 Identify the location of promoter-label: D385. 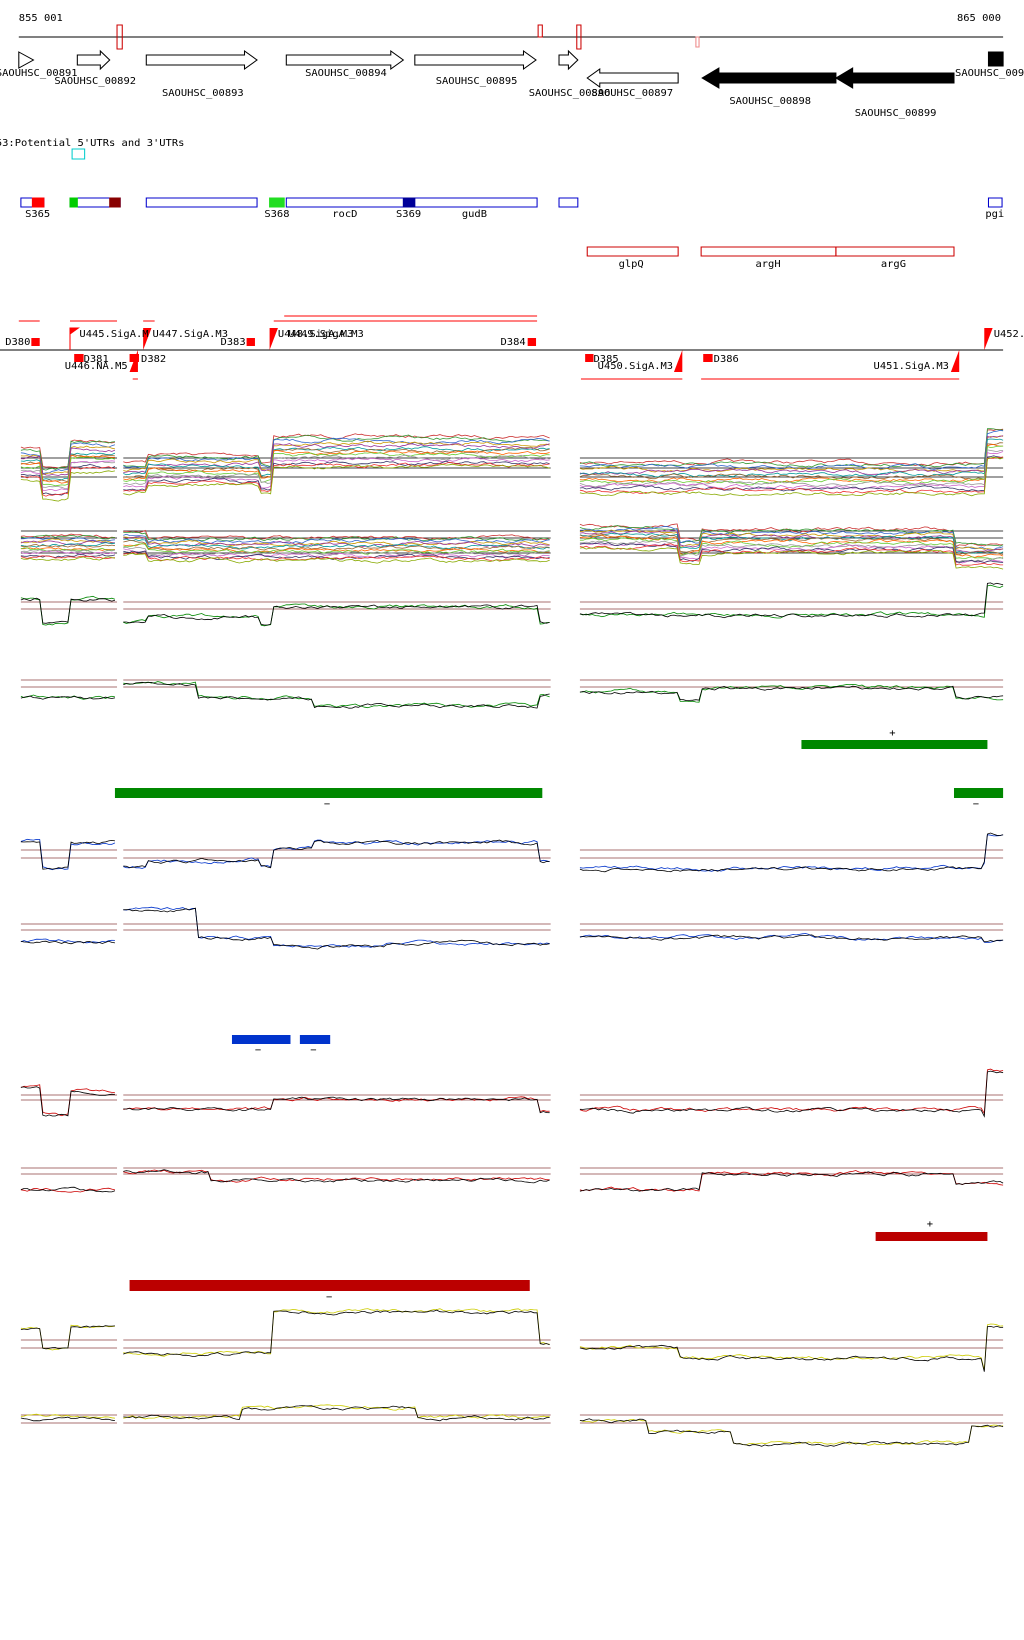
(606, 359).